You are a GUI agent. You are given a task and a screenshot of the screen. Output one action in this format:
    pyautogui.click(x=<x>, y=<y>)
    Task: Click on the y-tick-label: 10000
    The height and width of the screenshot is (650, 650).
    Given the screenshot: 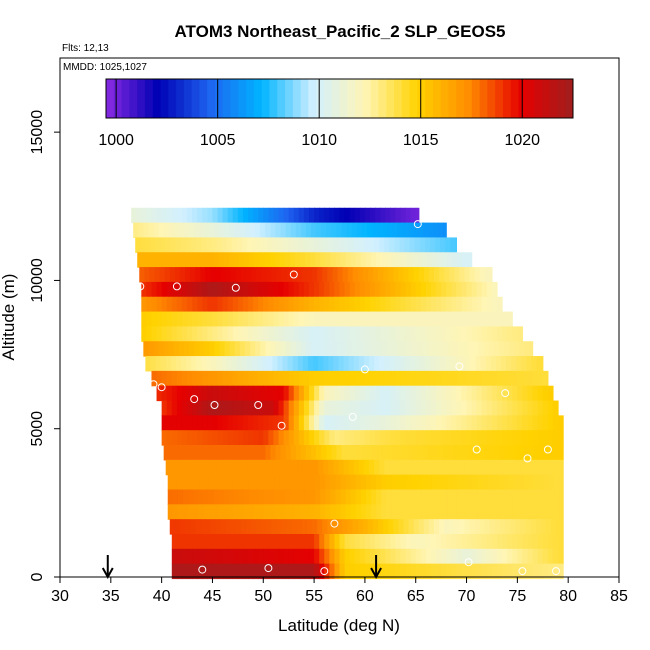 What is the action you would take?
    pyautogui.click(x=37, y=280)
    